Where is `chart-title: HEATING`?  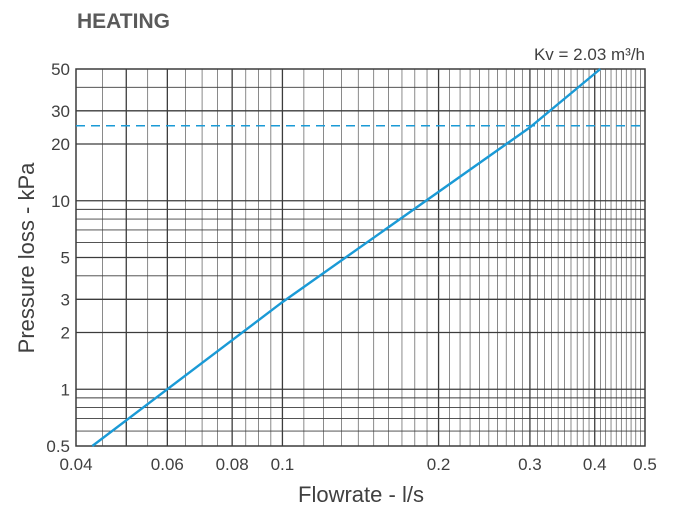
chart-title: HEATING is located at coordinates (123, 21).